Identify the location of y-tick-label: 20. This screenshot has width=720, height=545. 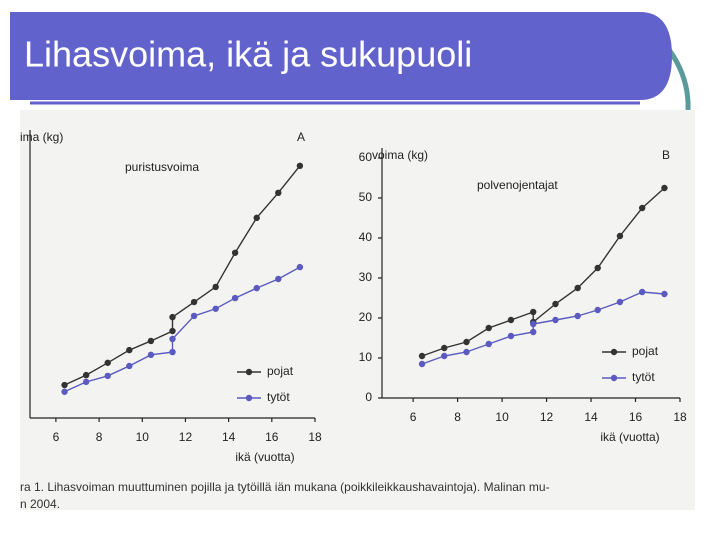
(366, 317).